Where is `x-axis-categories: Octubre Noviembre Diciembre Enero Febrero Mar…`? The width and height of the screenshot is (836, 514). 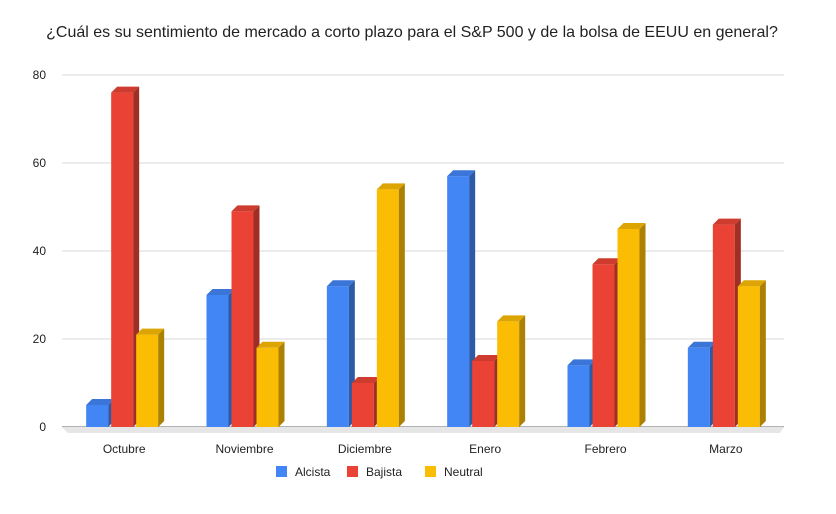
x-axis-categories: Octubre Noviembre Diciembre Enero Febrero Mar… is located at coordinates (423, 449).